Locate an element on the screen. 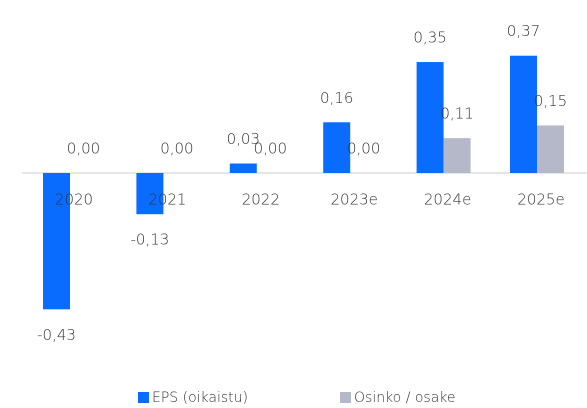 This screenshot has height=408, width=587. value-label: -0,43 is located at coordinates (56, 335).